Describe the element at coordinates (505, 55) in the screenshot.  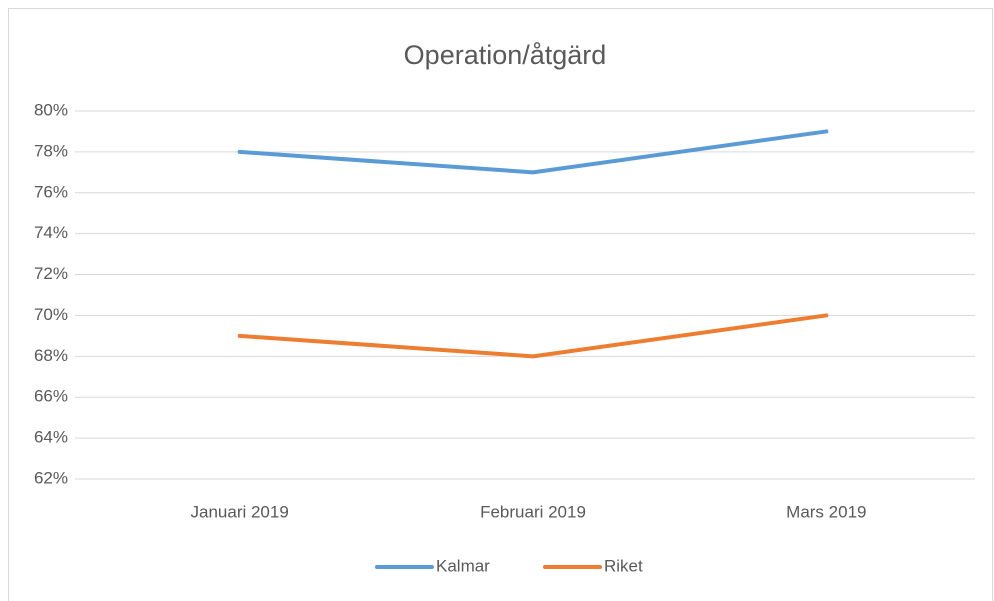
I see `chart-title: Operation/åtgärd` at that location.